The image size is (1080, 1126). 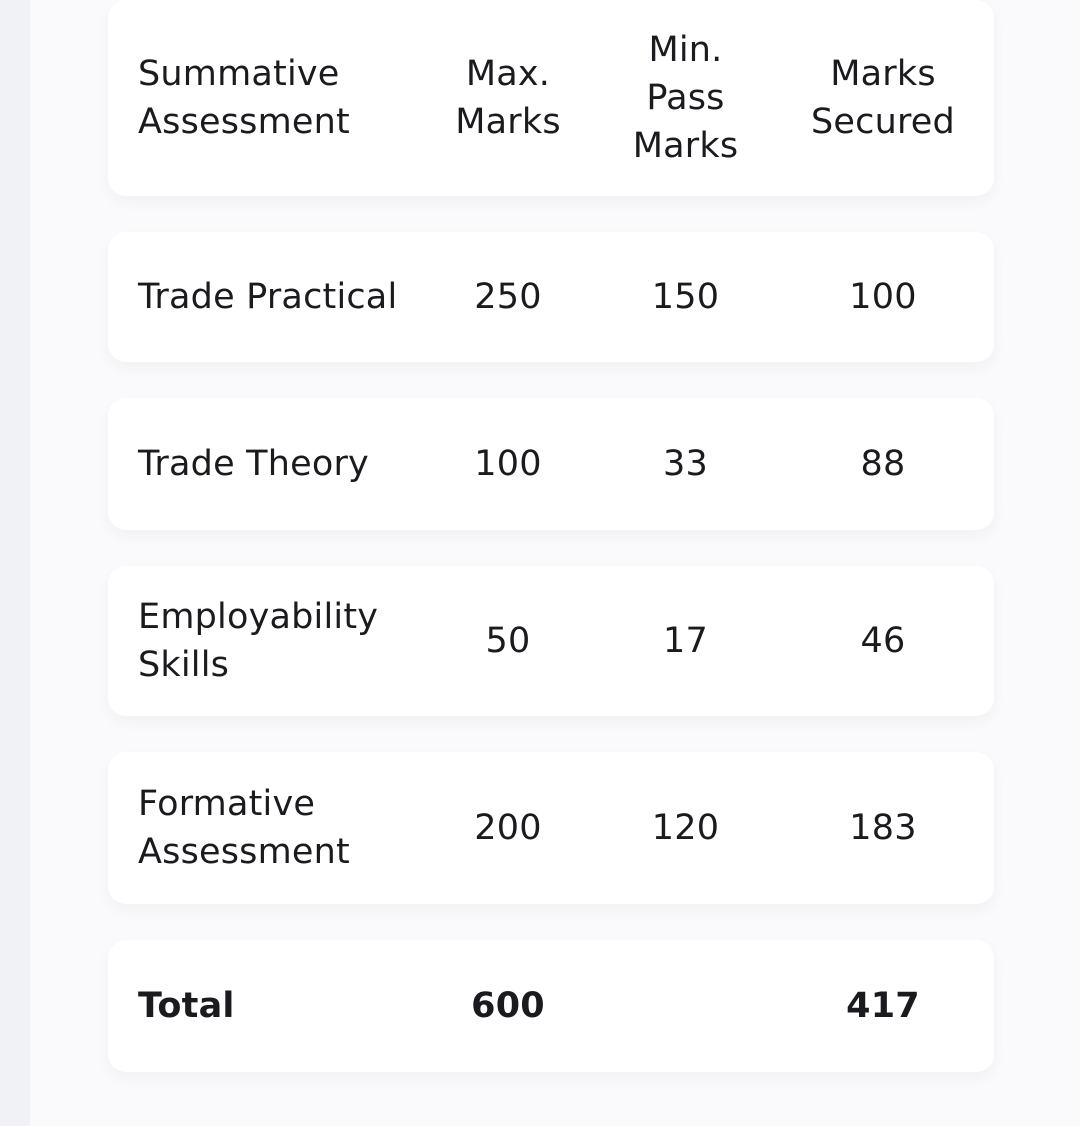 I want to click on total-max-marks: 600, so click(x=508, y=1006).